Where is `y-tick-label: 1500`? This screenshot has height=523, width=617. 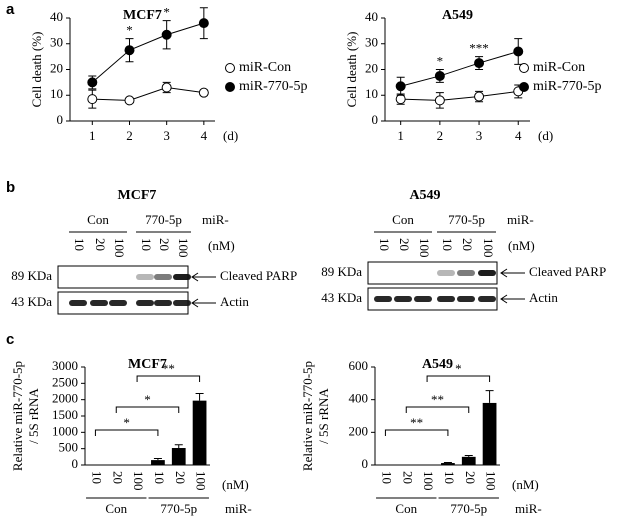
y-tick-label: 1500 is located at coordinates (65, 414).